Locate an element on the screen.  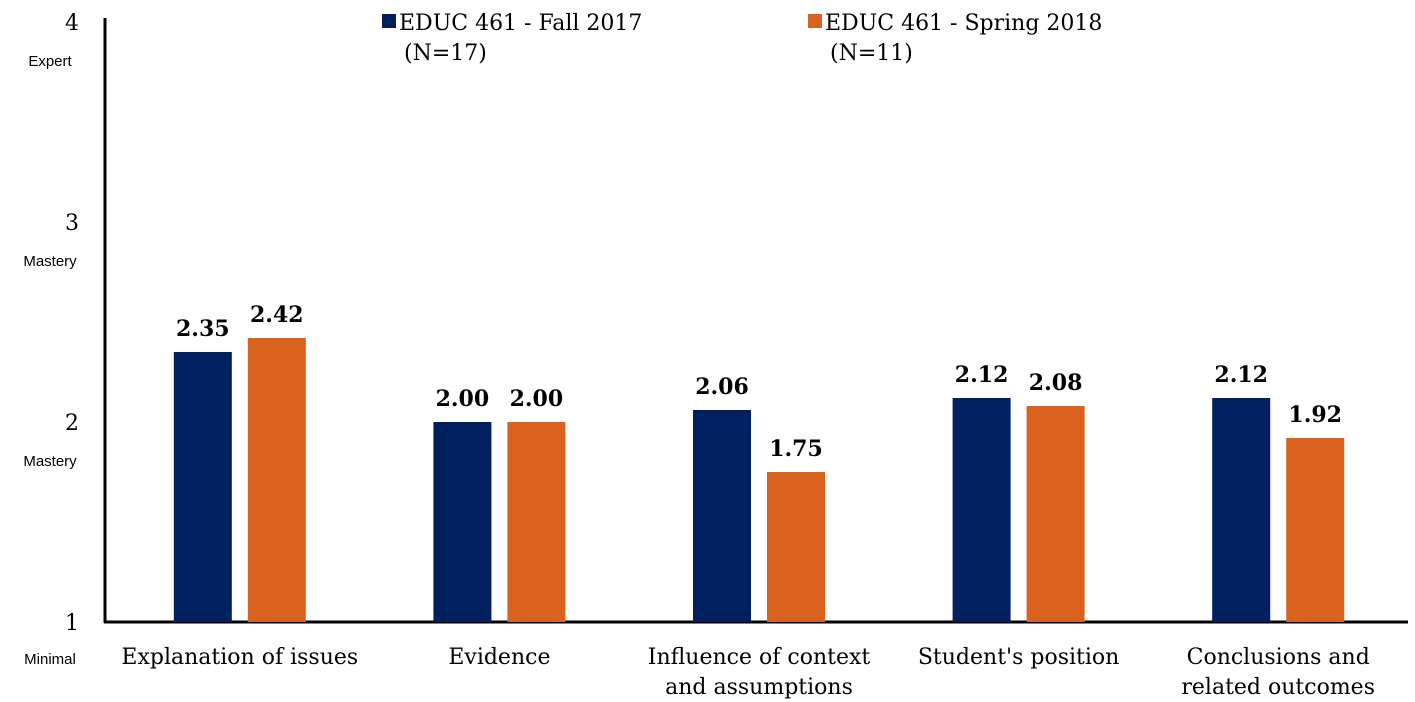
y-tick-sublabel: Minimal is located at coordinates (50, 659).